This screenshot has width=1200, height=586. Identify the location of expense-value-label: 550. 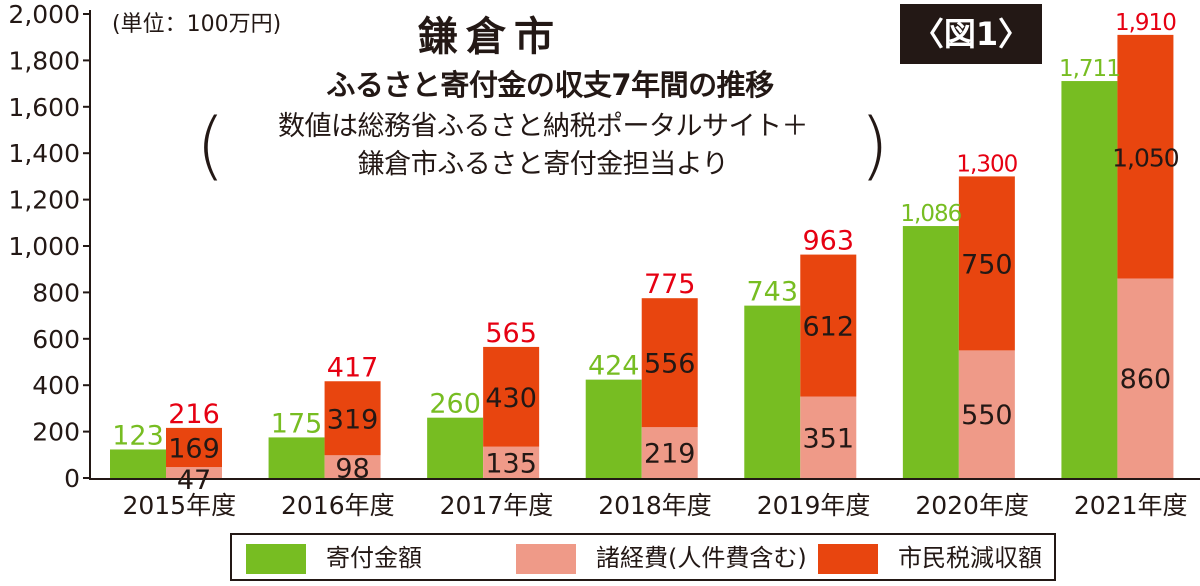
(987, 415).